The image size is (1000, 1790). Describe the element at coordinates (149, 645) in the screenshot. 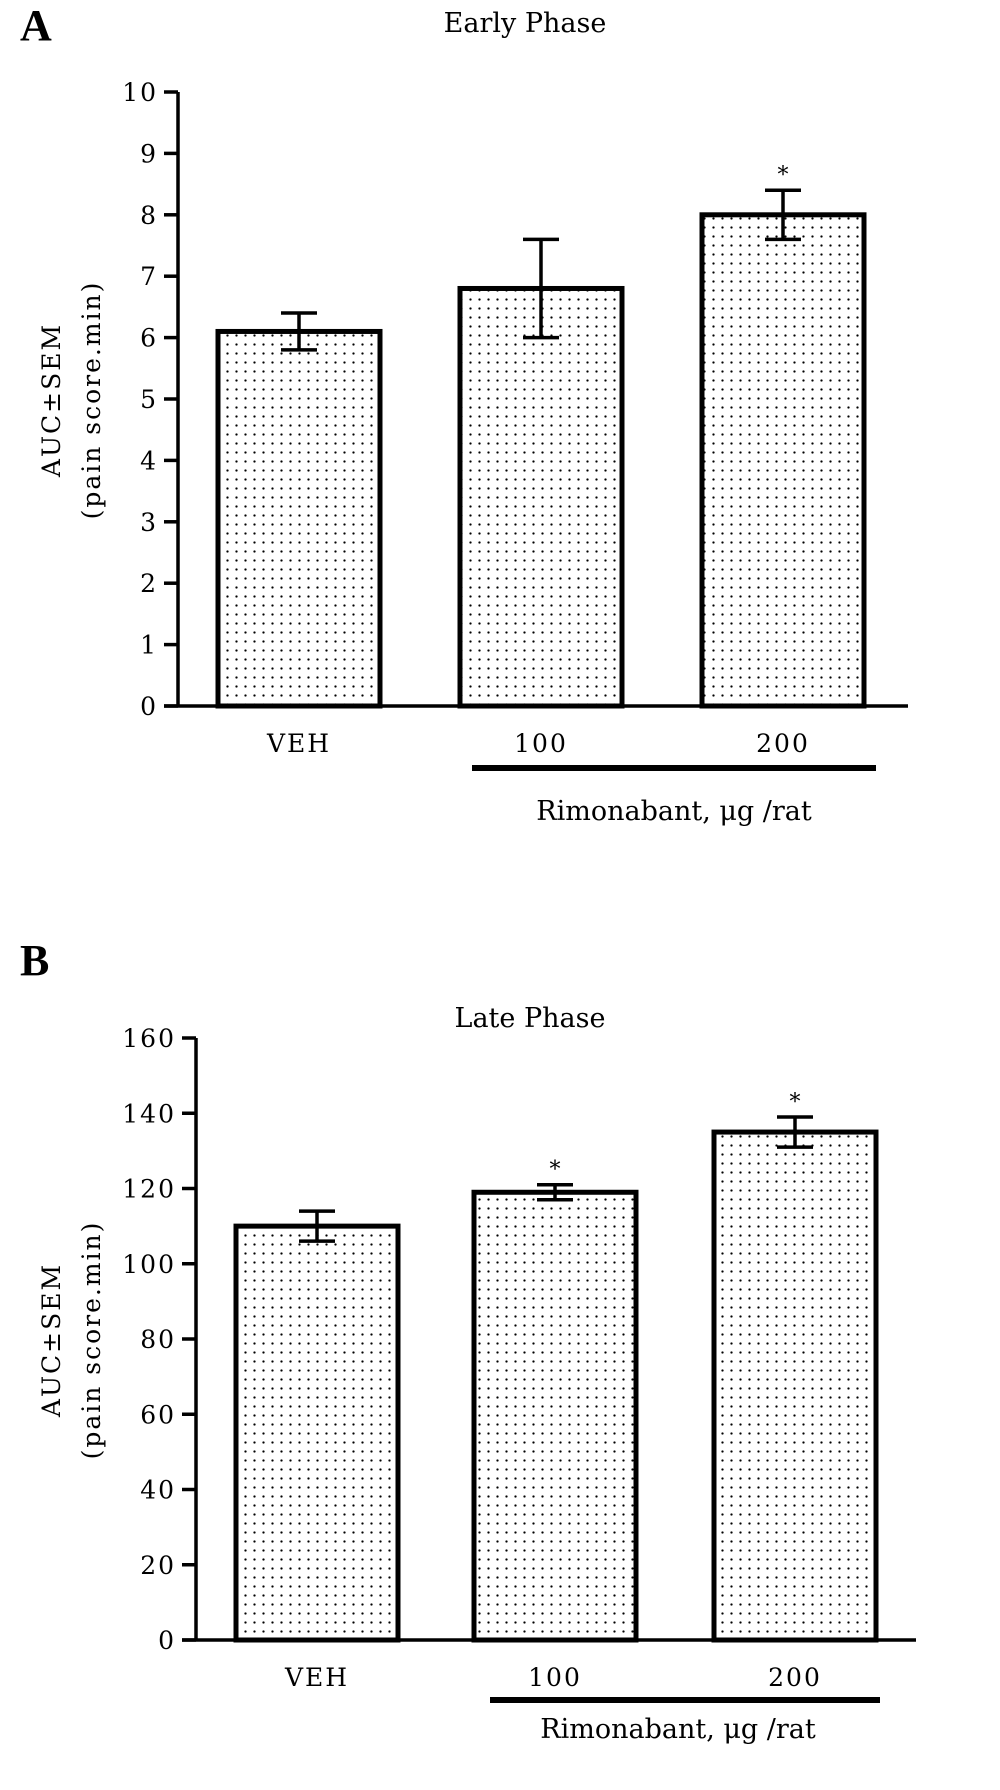

I see `y-tick-label: 1` at that location.